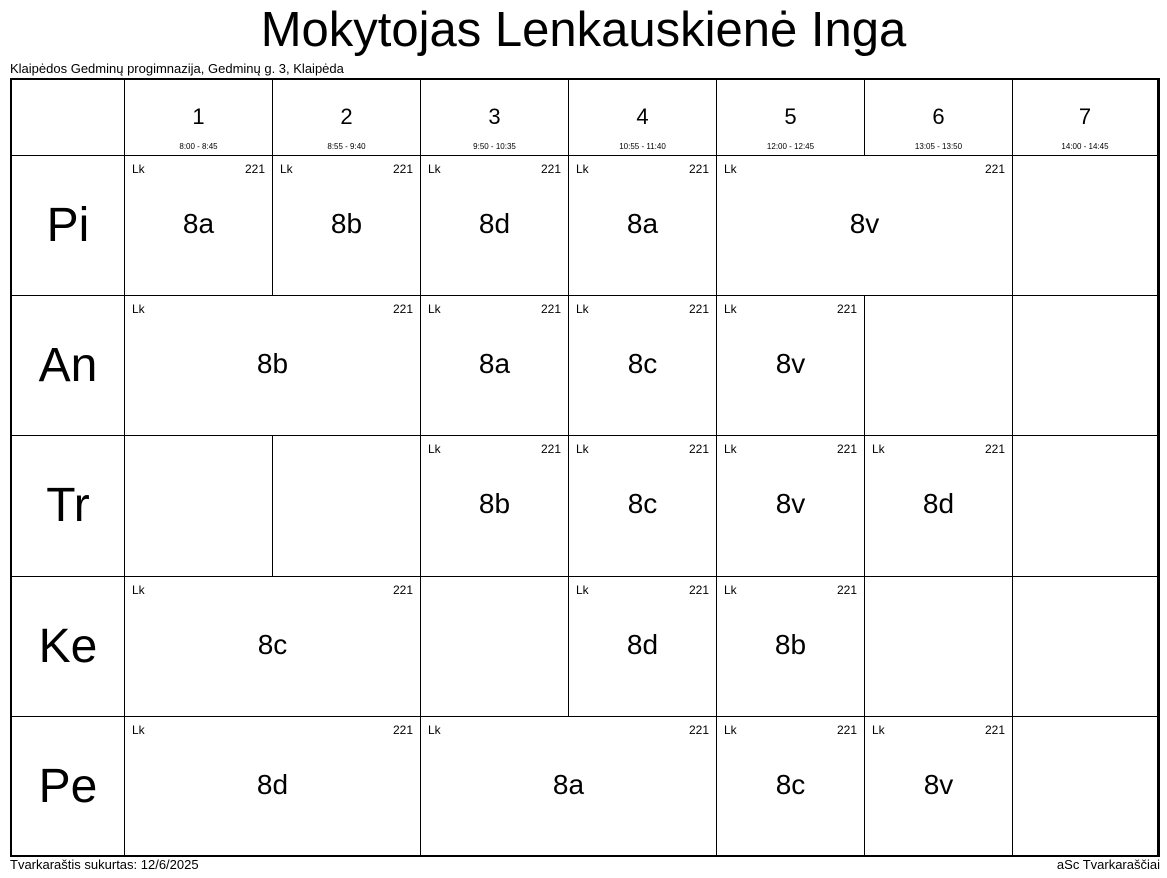 Image resolution: width=1167 pixels, height=878 pixels. I want to click on period-time: 9:50 - 10:35, so click(494, 146).